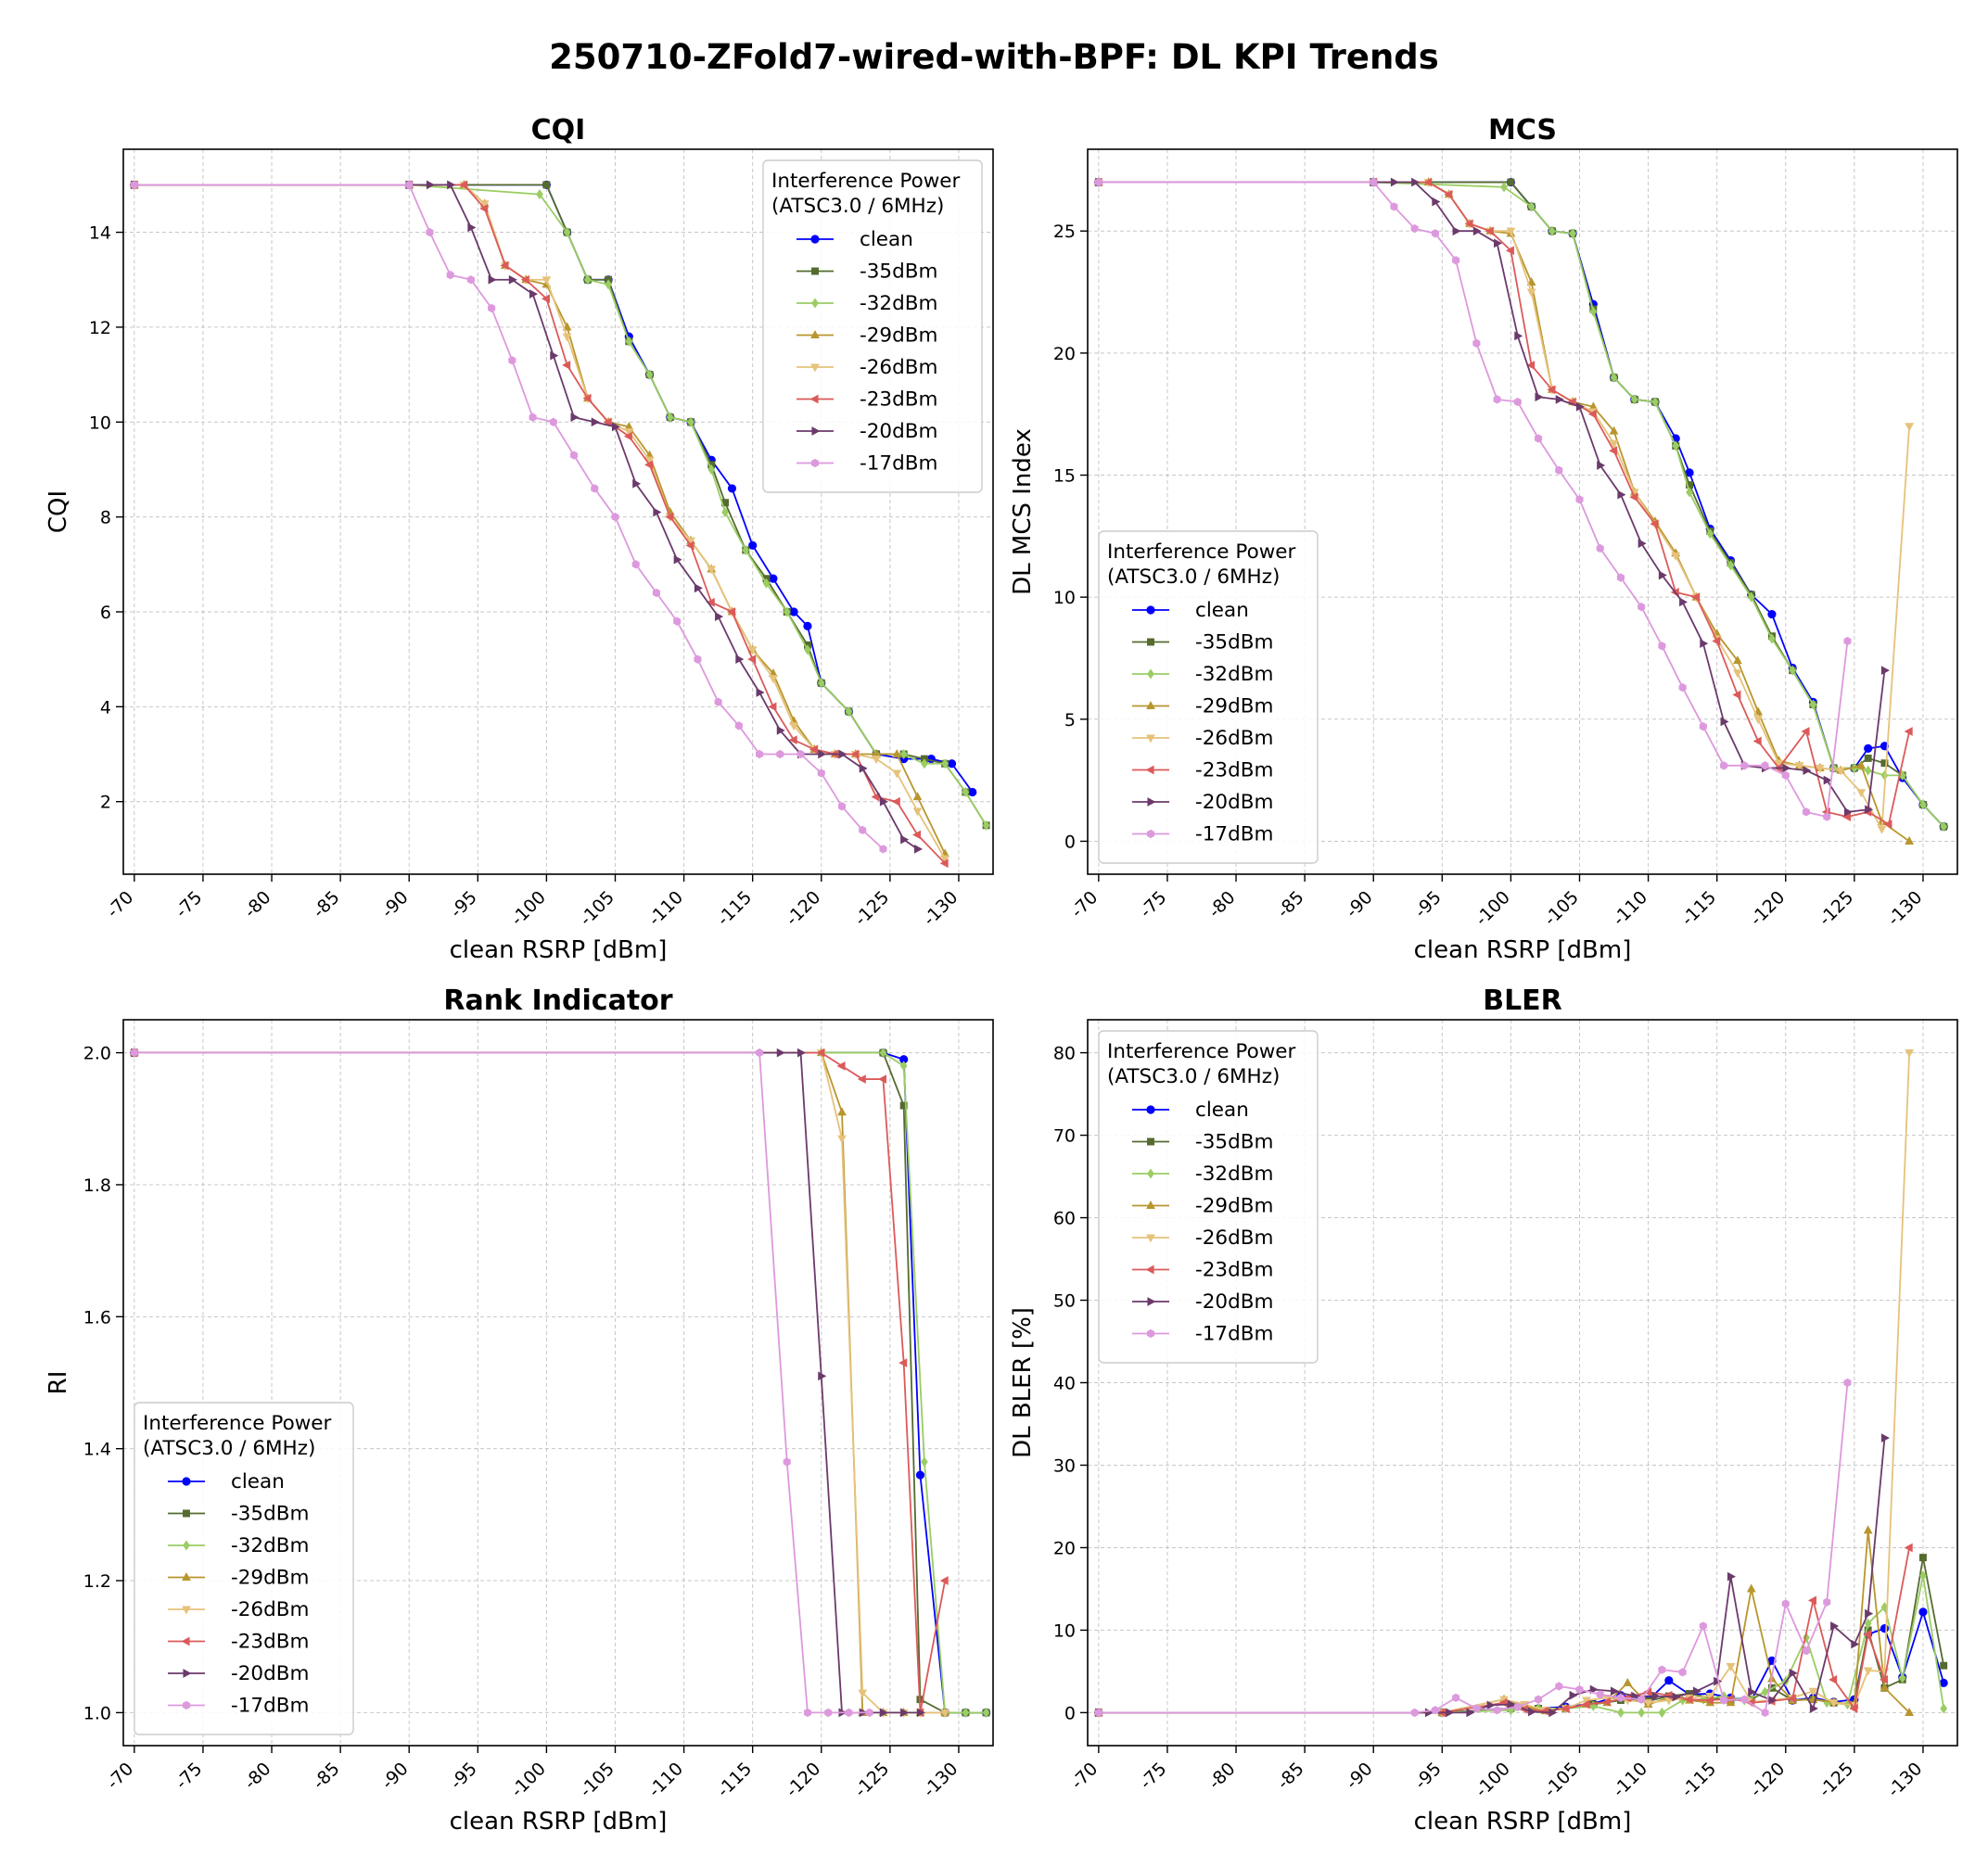 The height and width of the screenshot is (1868, 1988). I want to click on x-tick-label: -125, so click(1836, 1780).